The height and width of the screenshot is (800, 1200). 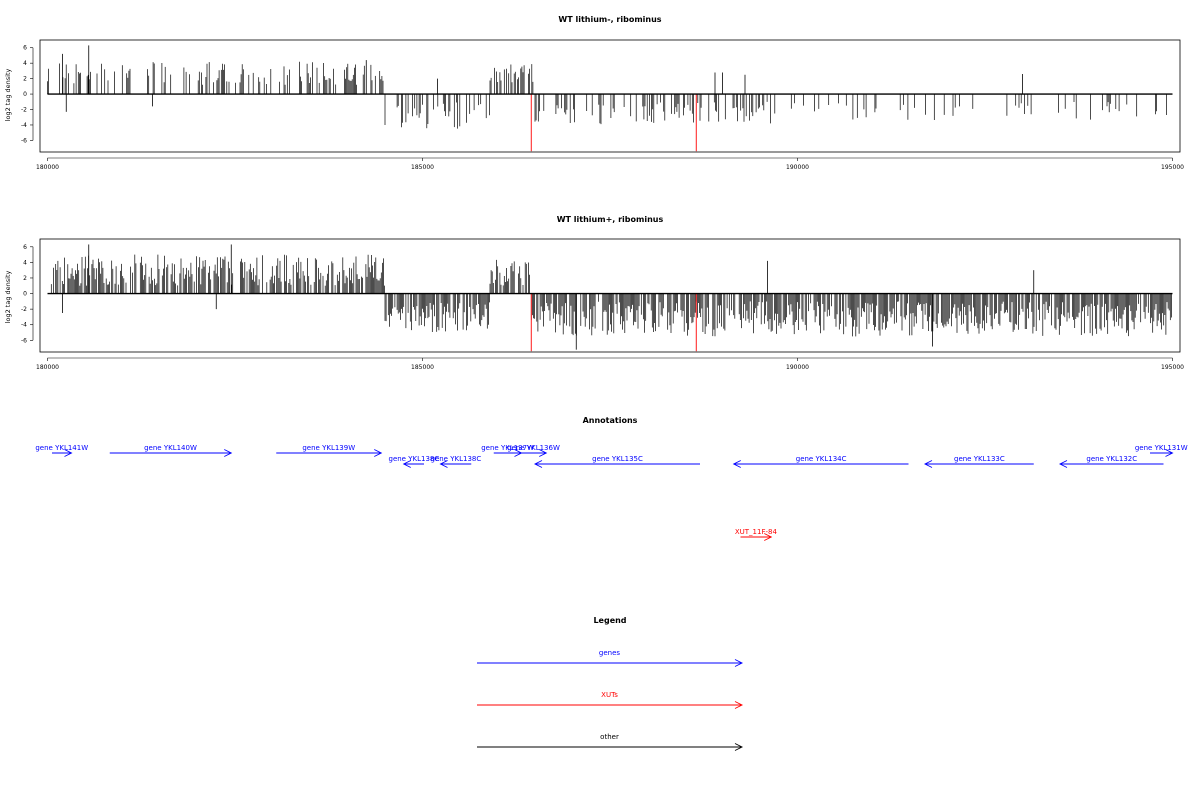 What do you see at coordinates (609, 737) in the screenshot?
I see `legend-label: other` at bounding box center [609, 737].